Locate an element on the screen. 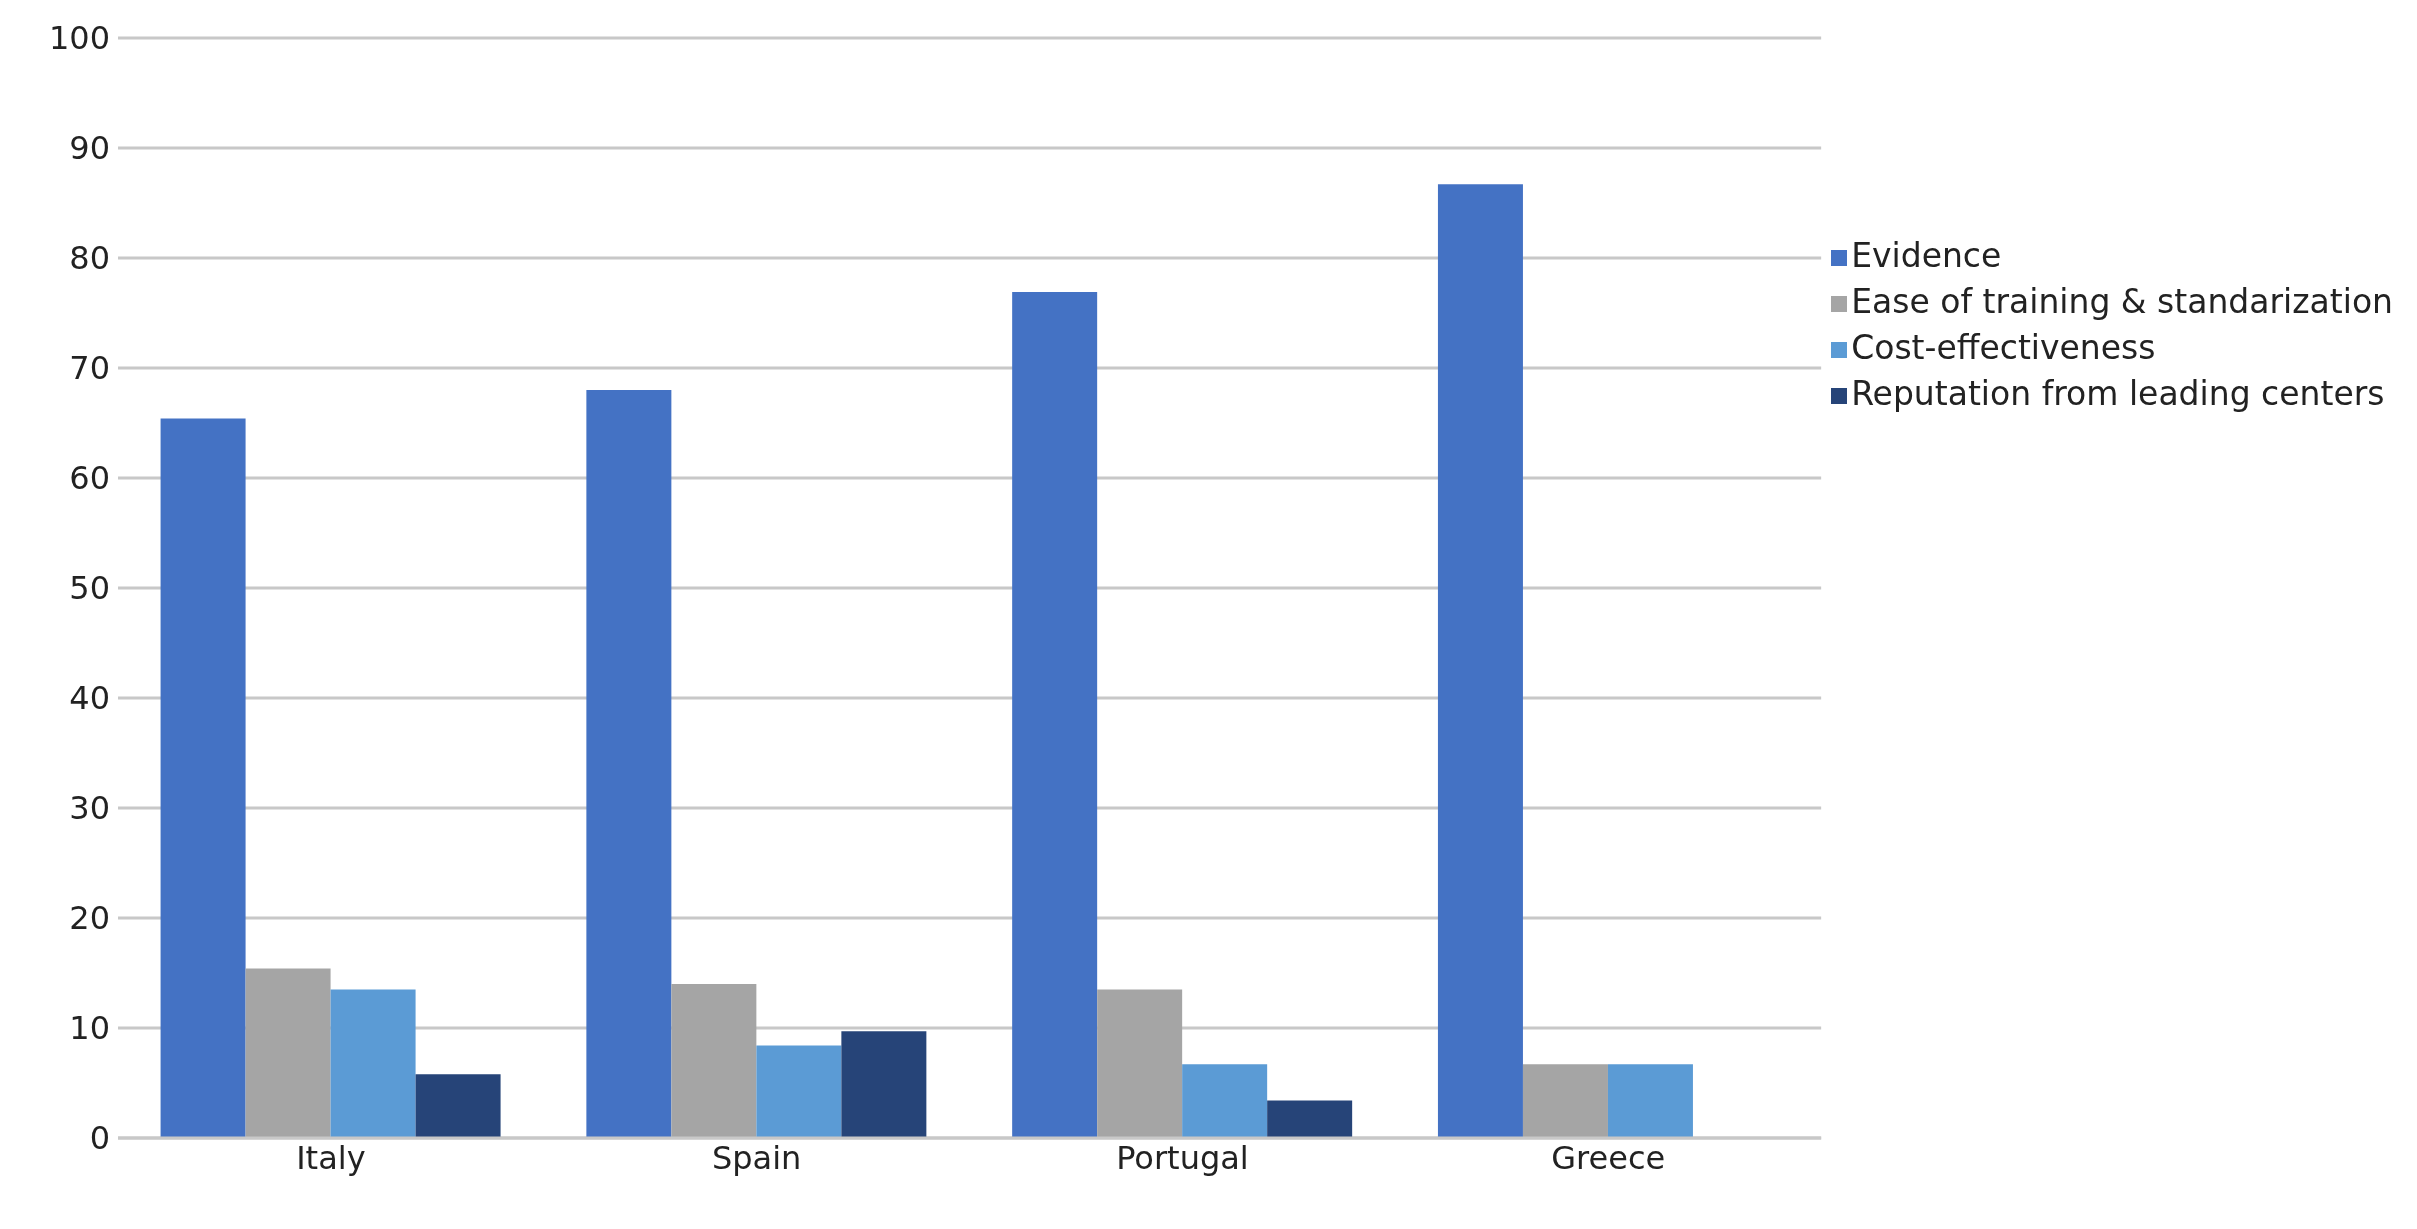  y-tick-label: 10 is located at coordinates (89, 1028).